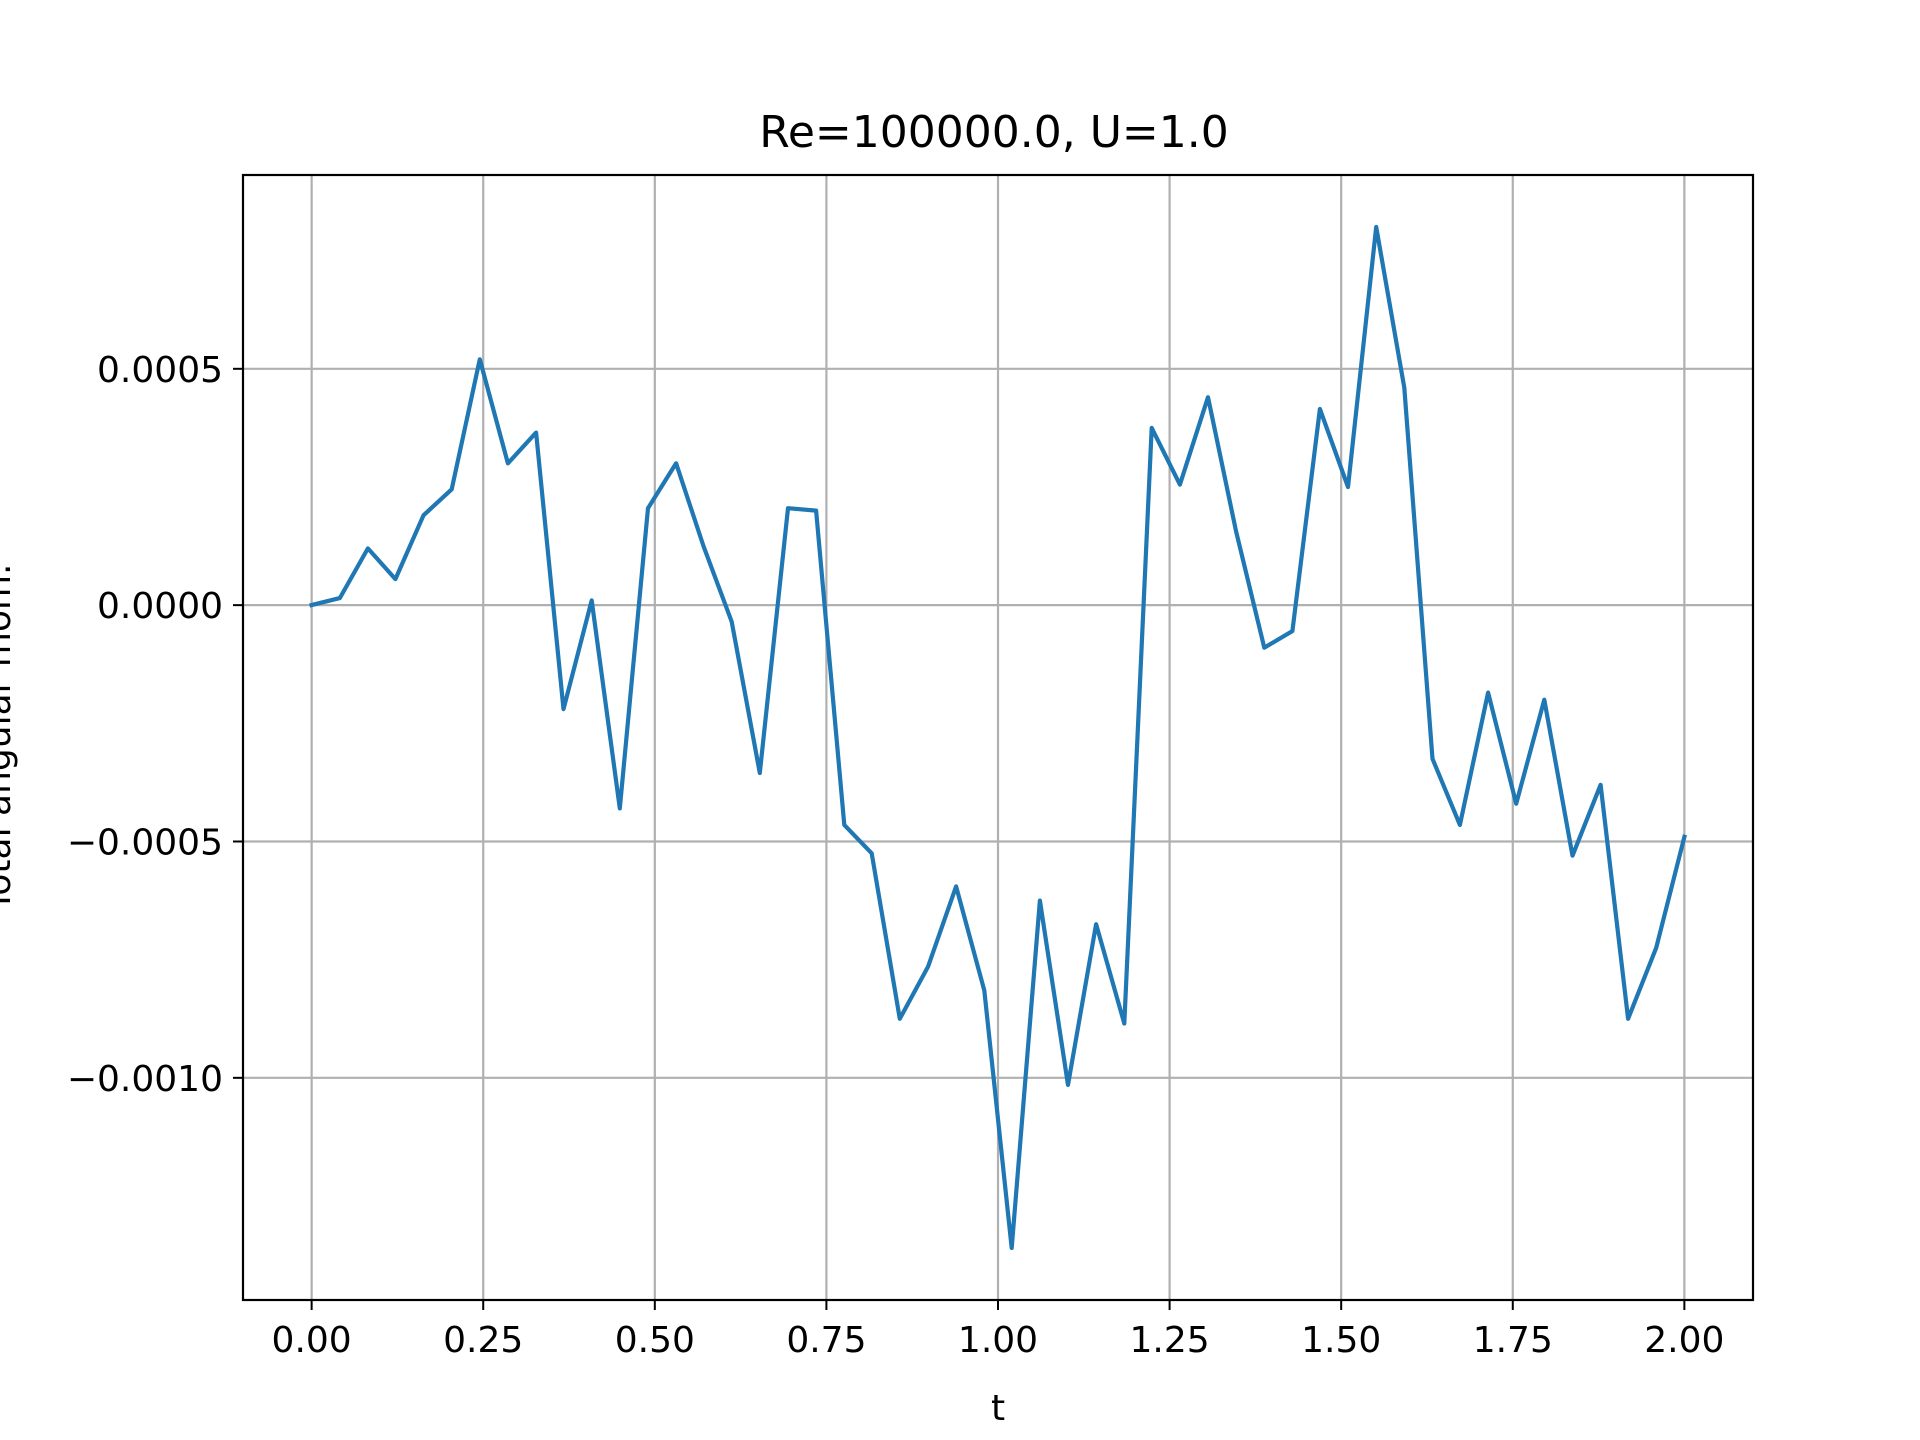  What do you see at coordinates (160, 370) in the screenshot?
I see `y-tick-label: 0.0005` at bounding box center [160, 370].